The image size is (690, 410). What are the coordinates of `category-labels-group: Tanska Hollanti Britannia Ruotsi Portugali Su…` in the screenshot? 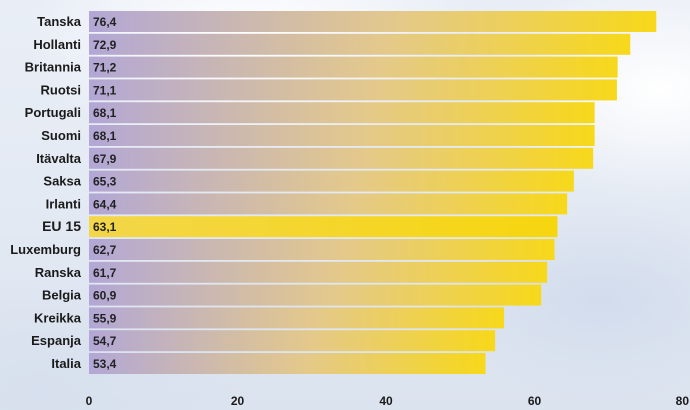 It's located at (46, 192).